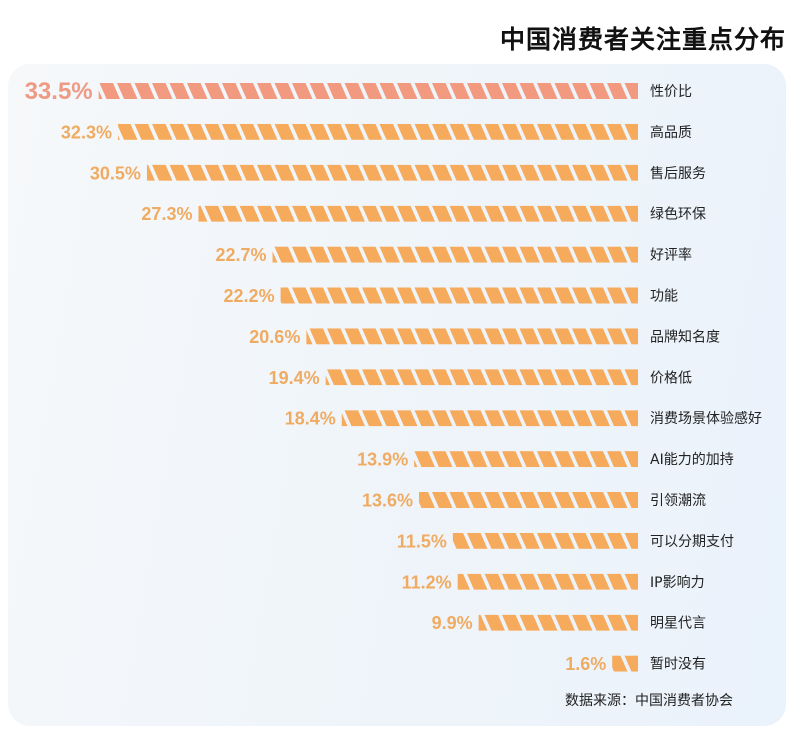 This screenshot has width=800, height=742. I want to click on category-label: 消费场景体验感好, so click(706, 418).